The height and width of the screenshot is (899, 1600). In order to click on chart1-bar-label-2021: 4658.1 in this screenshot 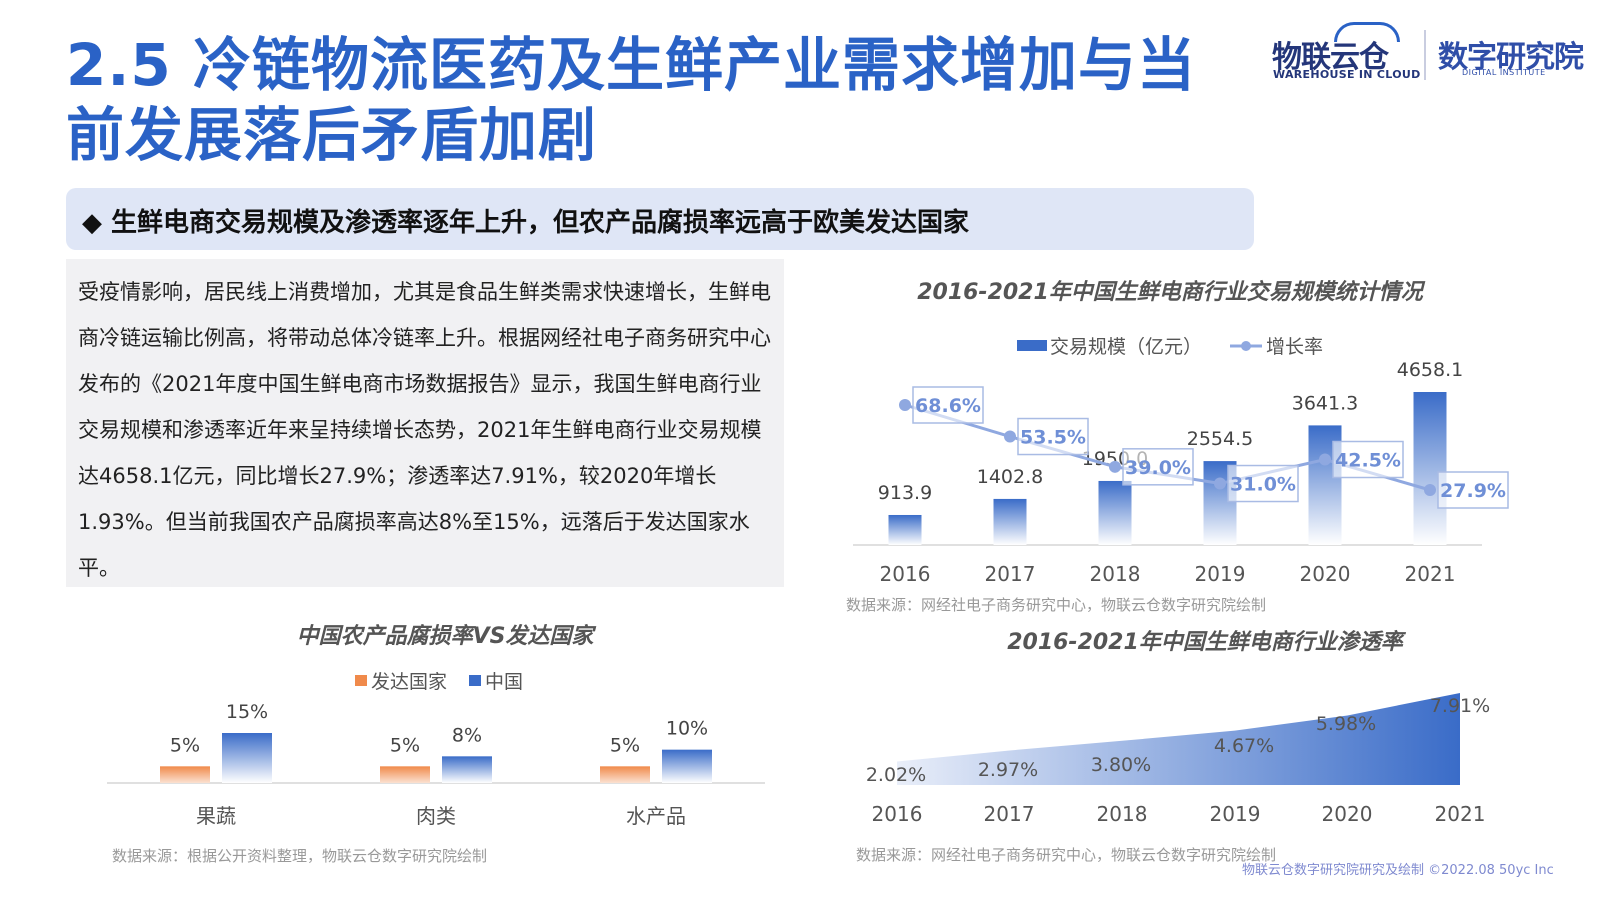, I will do `click(1430, 370)`.